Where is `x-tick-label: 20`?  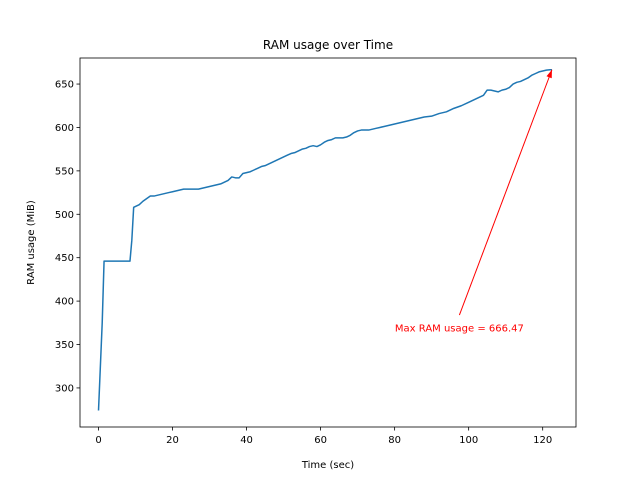 x-tick-label: 20 is located at coordinates (172, 440).